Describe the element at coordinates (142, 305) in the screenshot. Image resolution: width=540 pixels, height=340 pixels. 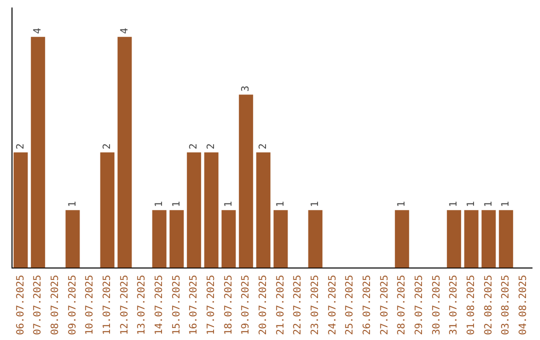
I see `x-tick-label: 13.07.2025` at that location.